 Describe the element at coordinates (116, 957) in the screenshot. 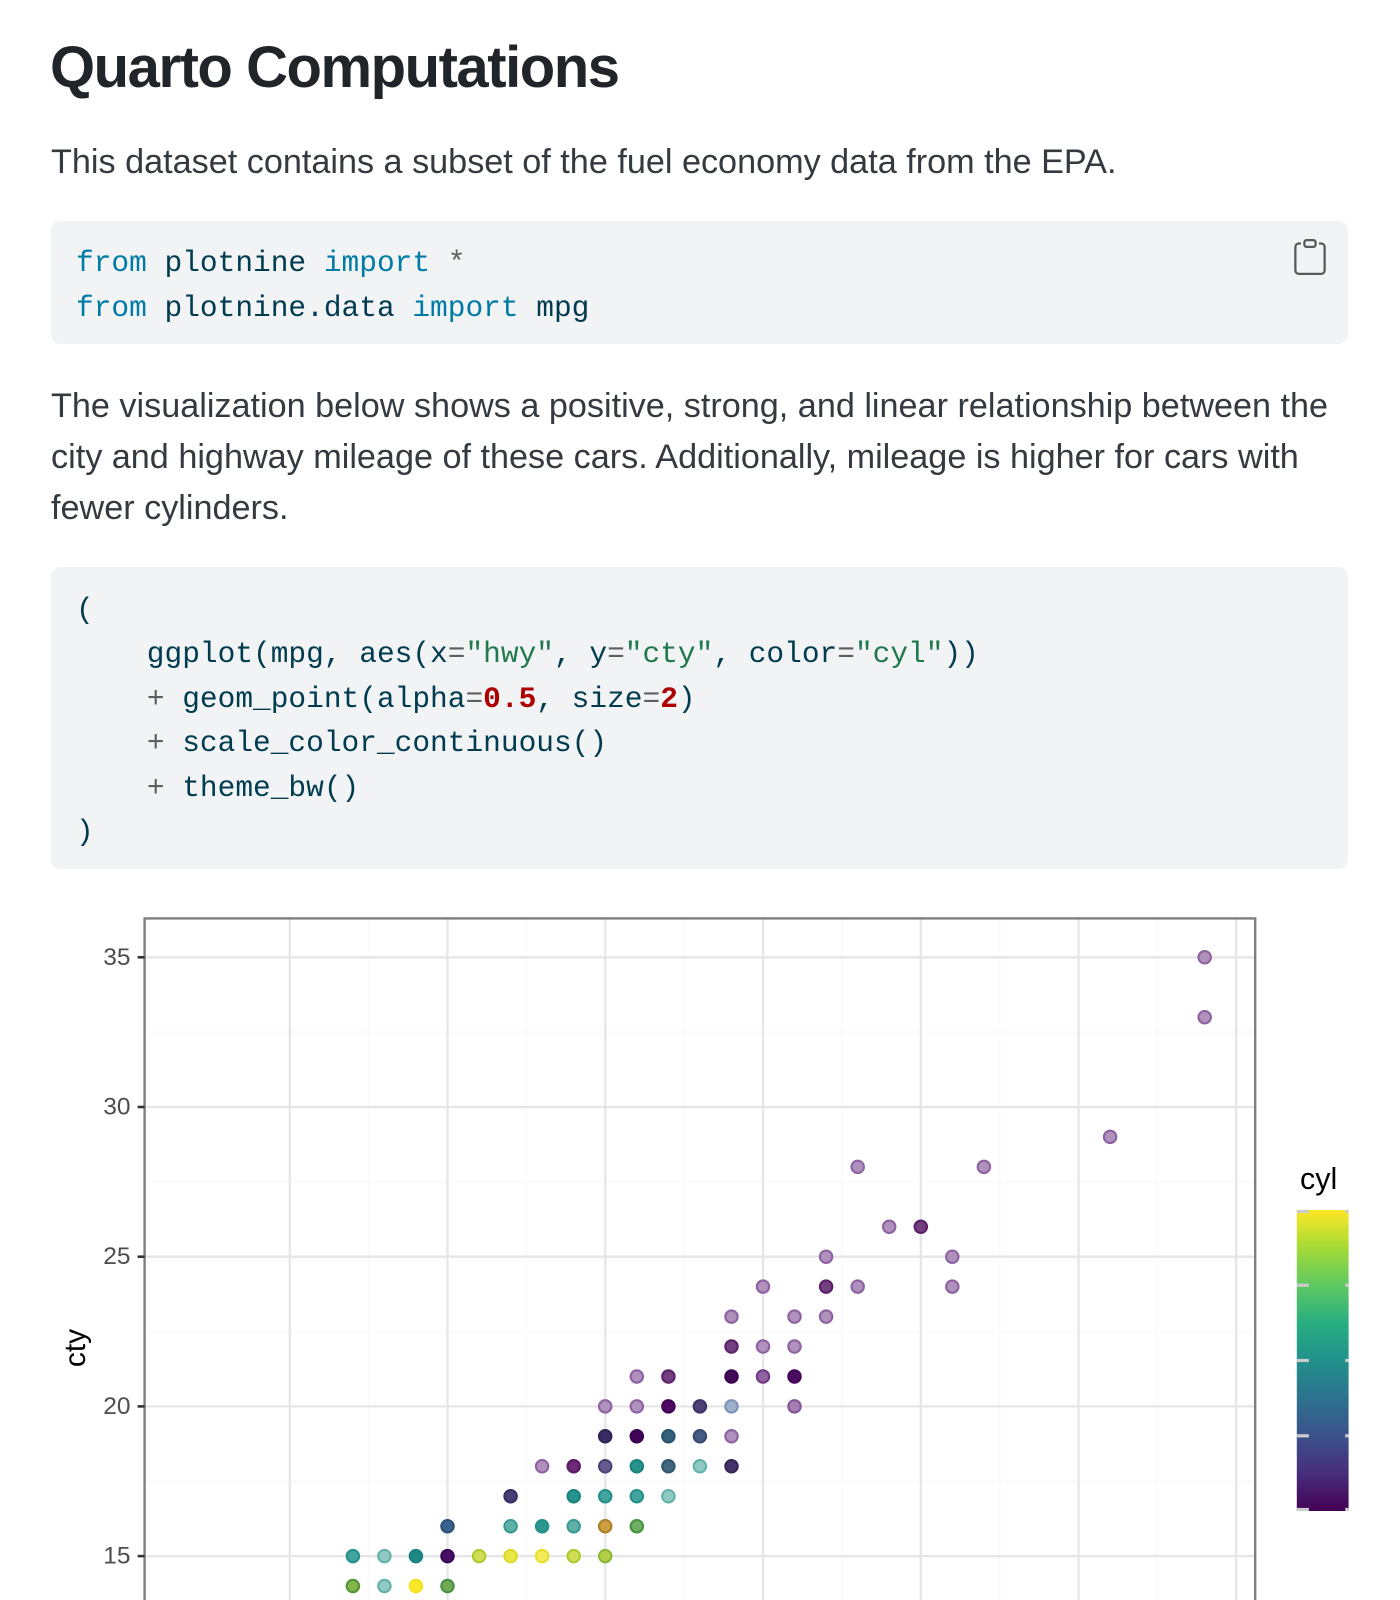

I see `svg-text: 35` at that location.